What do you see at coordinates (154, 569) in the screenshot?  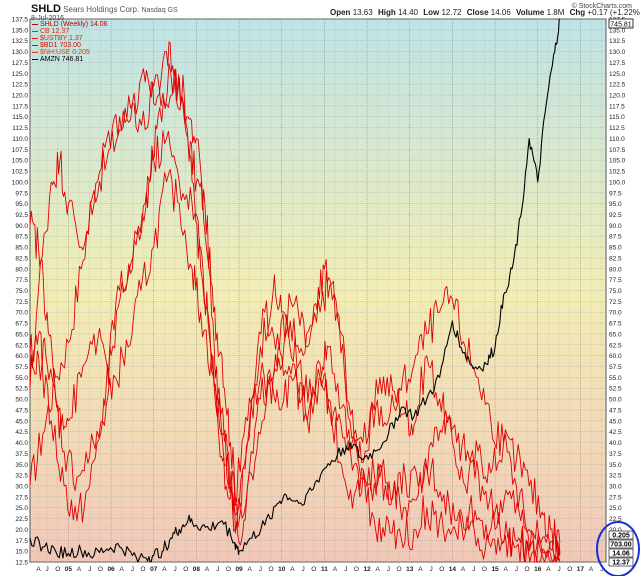 I see `x-tick-label: 07` at bounding box center [154, 569].